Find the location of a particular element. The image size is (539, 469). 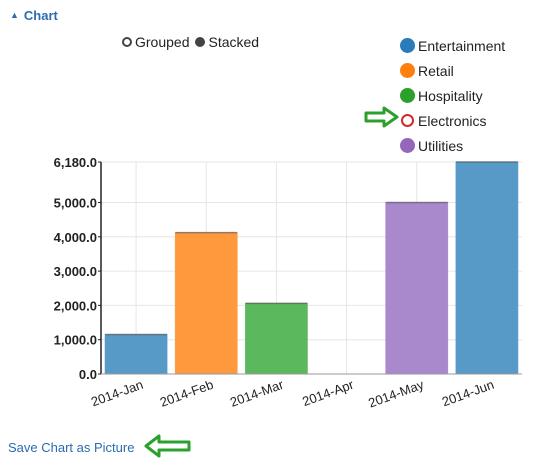

x-tick-label: 2014-Feb is located at coordinates (186, 393).